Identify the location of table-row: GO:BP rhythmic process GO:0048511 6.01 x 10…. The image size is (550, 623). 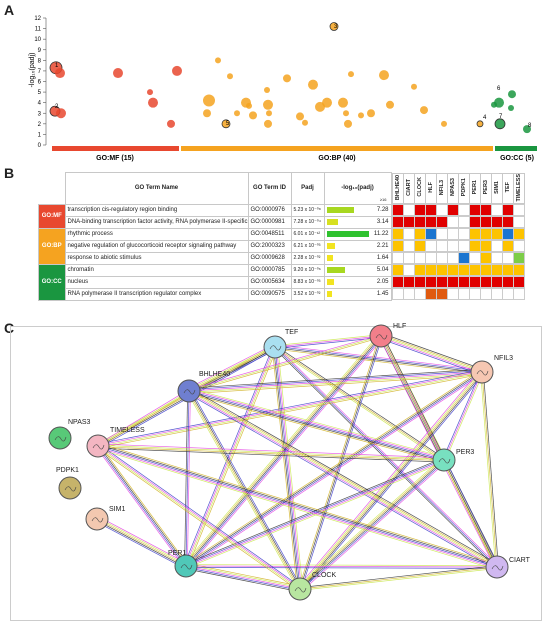
(282, 246).